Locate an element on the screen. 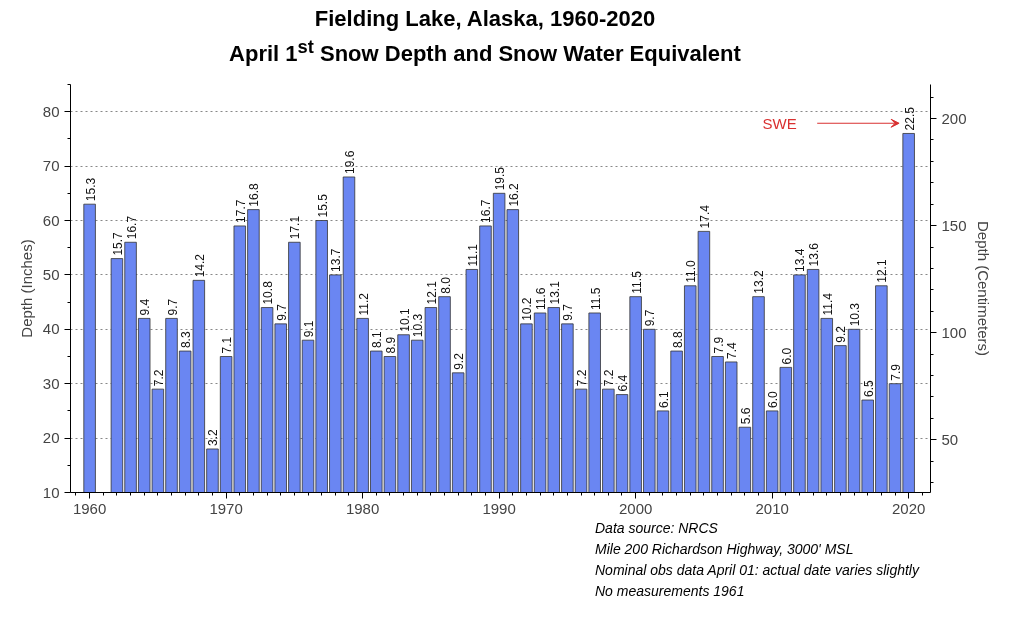 The image size is (1029, 622). annotation: 22.5 is located at coordinates (909, 118).